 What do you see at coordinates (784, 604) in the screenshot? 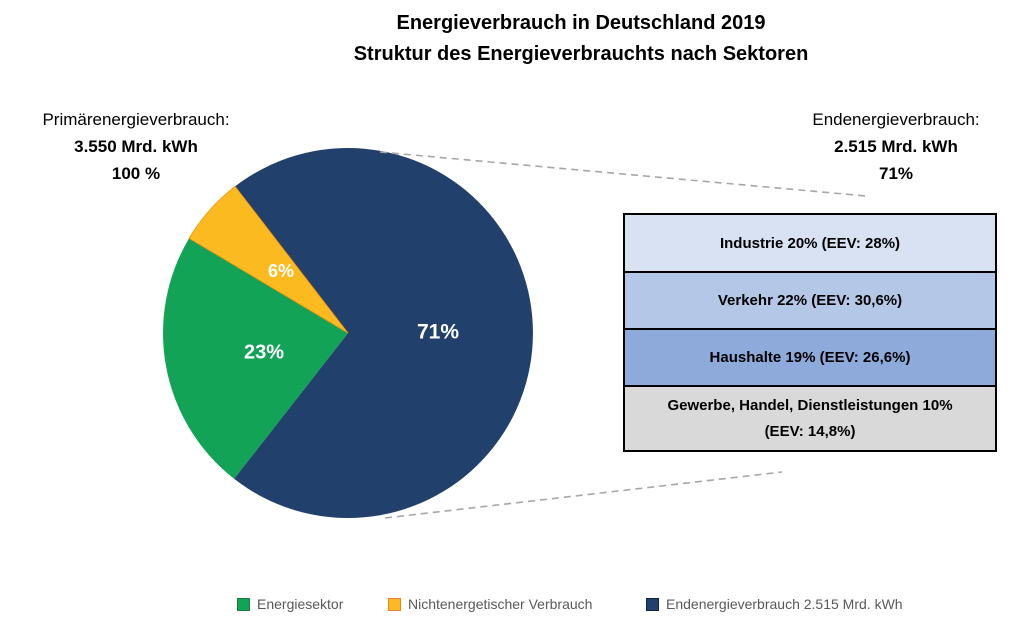
I see `legend-label-endenergieverbrauch: Endenergieverbrauch 2.515 Mrd. kWh` at bounding box center [784, 604].